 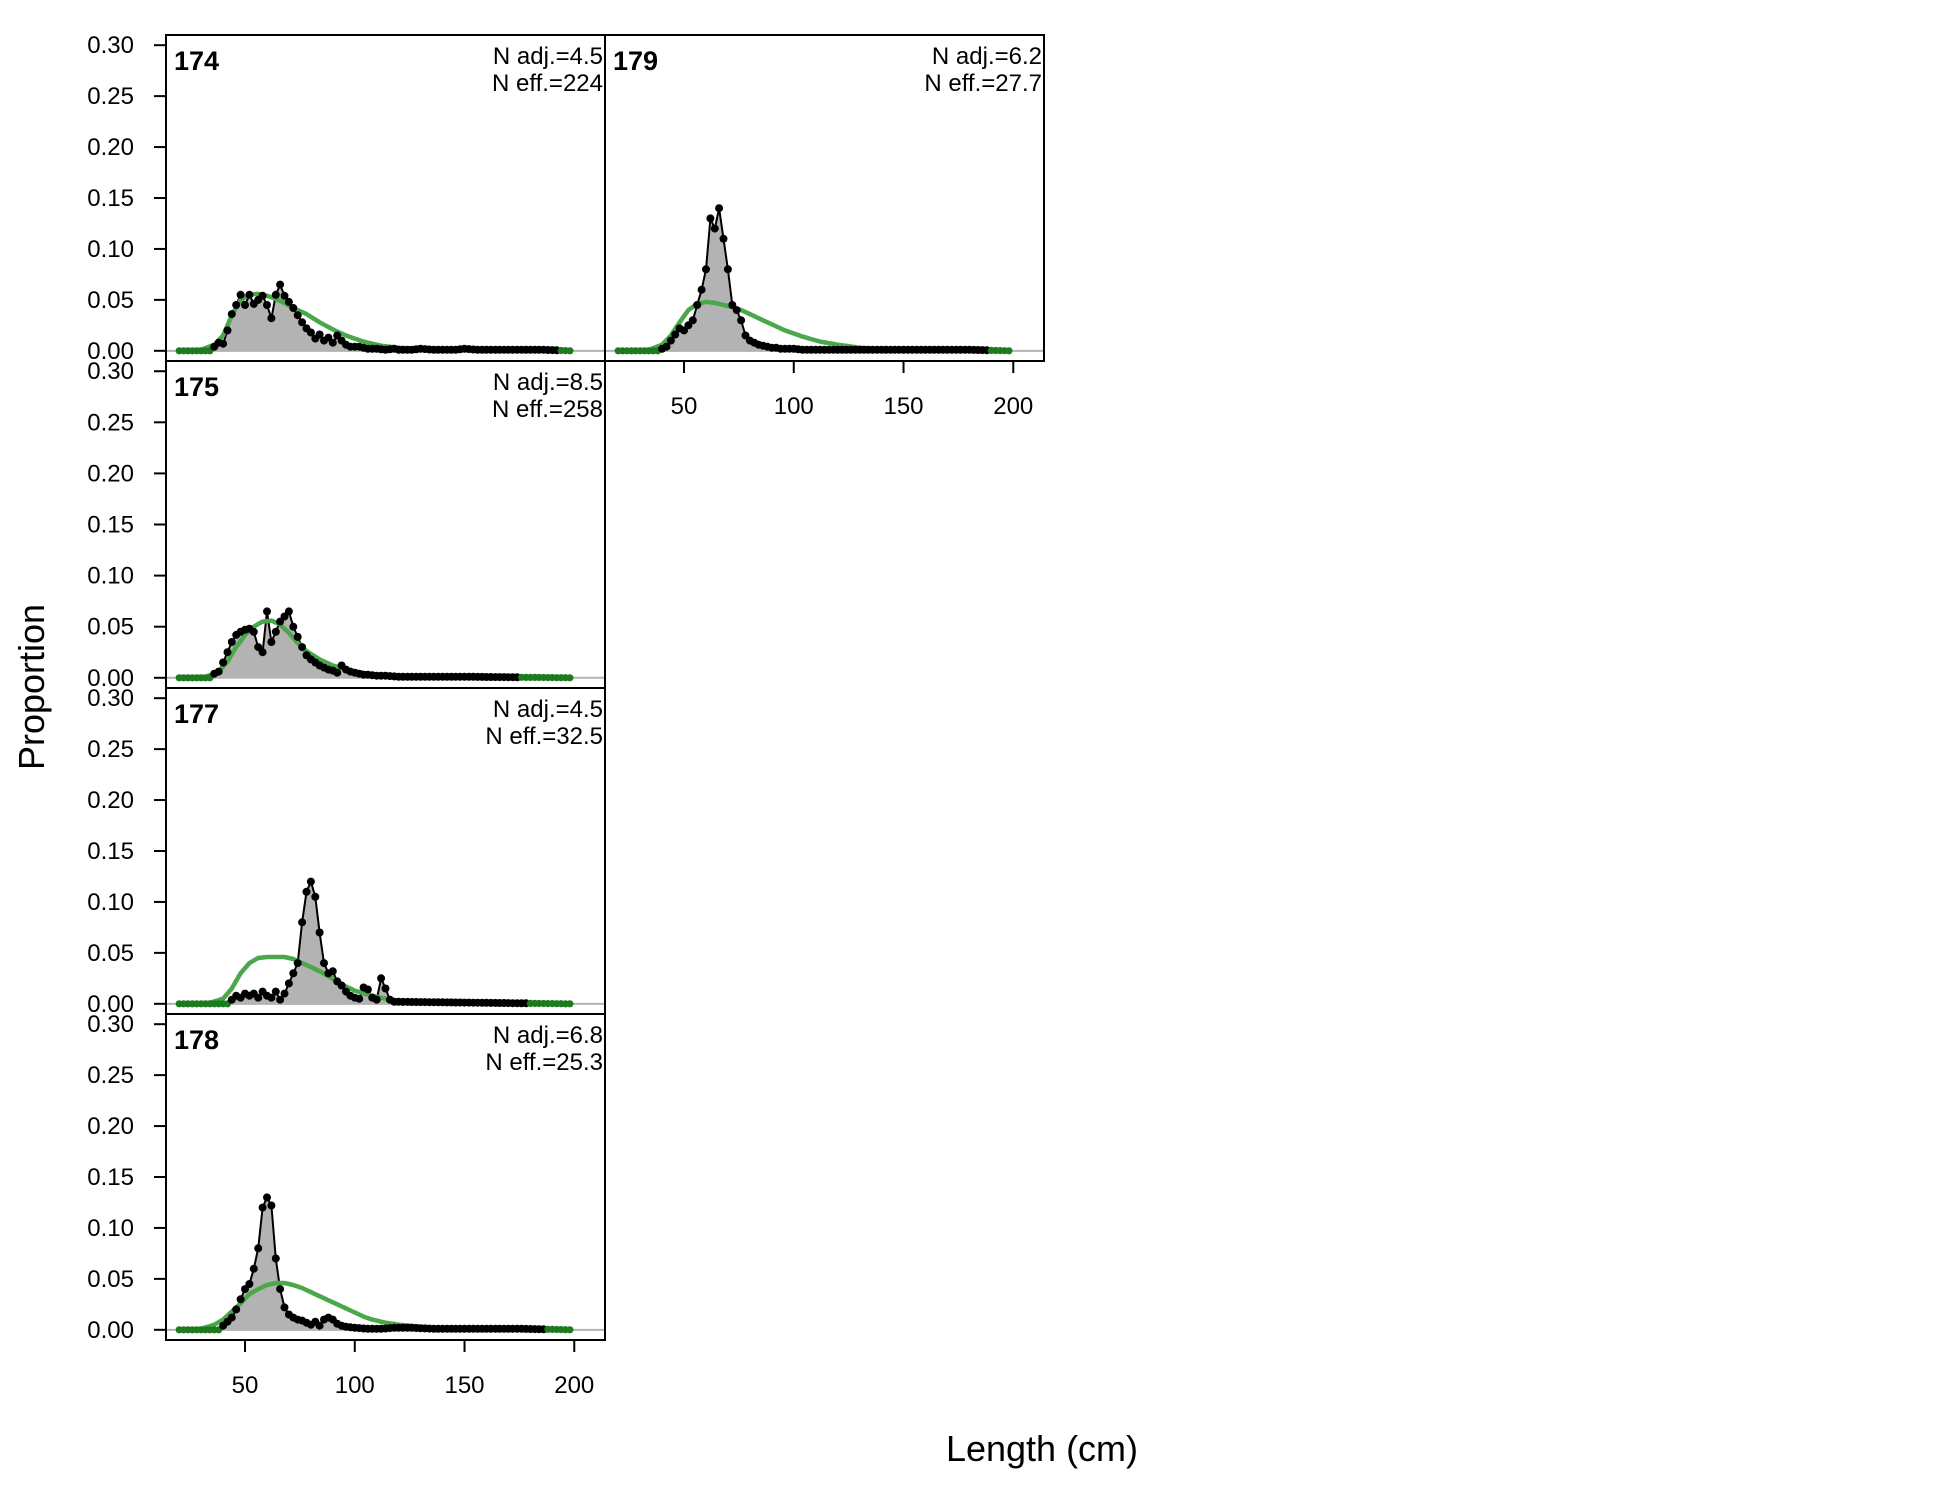 What do you see at coordinates (684, 406) in the screenshot?
I see `x-tick-label: 50` at bounding box center [684, 406].